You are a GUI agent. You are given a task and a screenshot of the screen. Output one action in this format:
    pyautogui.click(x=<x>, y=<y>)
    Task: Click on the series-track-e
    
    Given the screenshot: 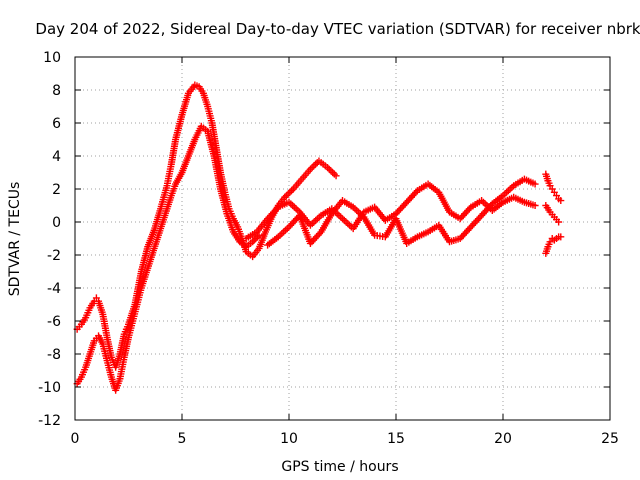 What is the action you would take?
    pyautogui.click(x=553, y=187)
    